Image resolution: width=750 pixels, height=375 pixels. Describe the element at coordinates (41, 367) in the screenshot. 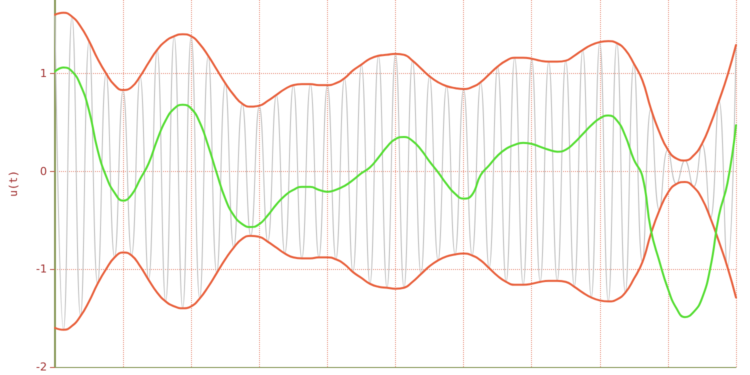

I see `y-tick-label: -2` at that location.